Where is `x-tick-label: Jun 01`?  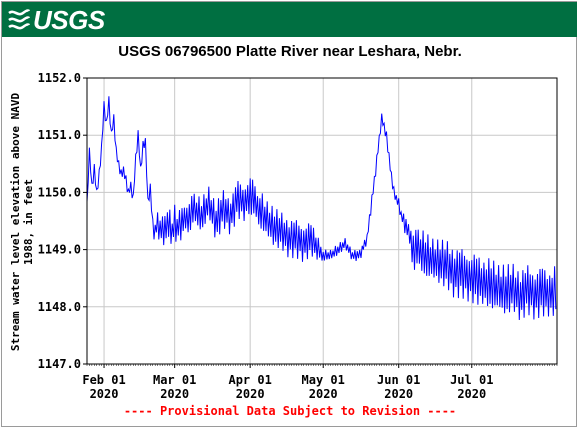
x-tick-label: Jun 01 is located at coordinates (398, 380).